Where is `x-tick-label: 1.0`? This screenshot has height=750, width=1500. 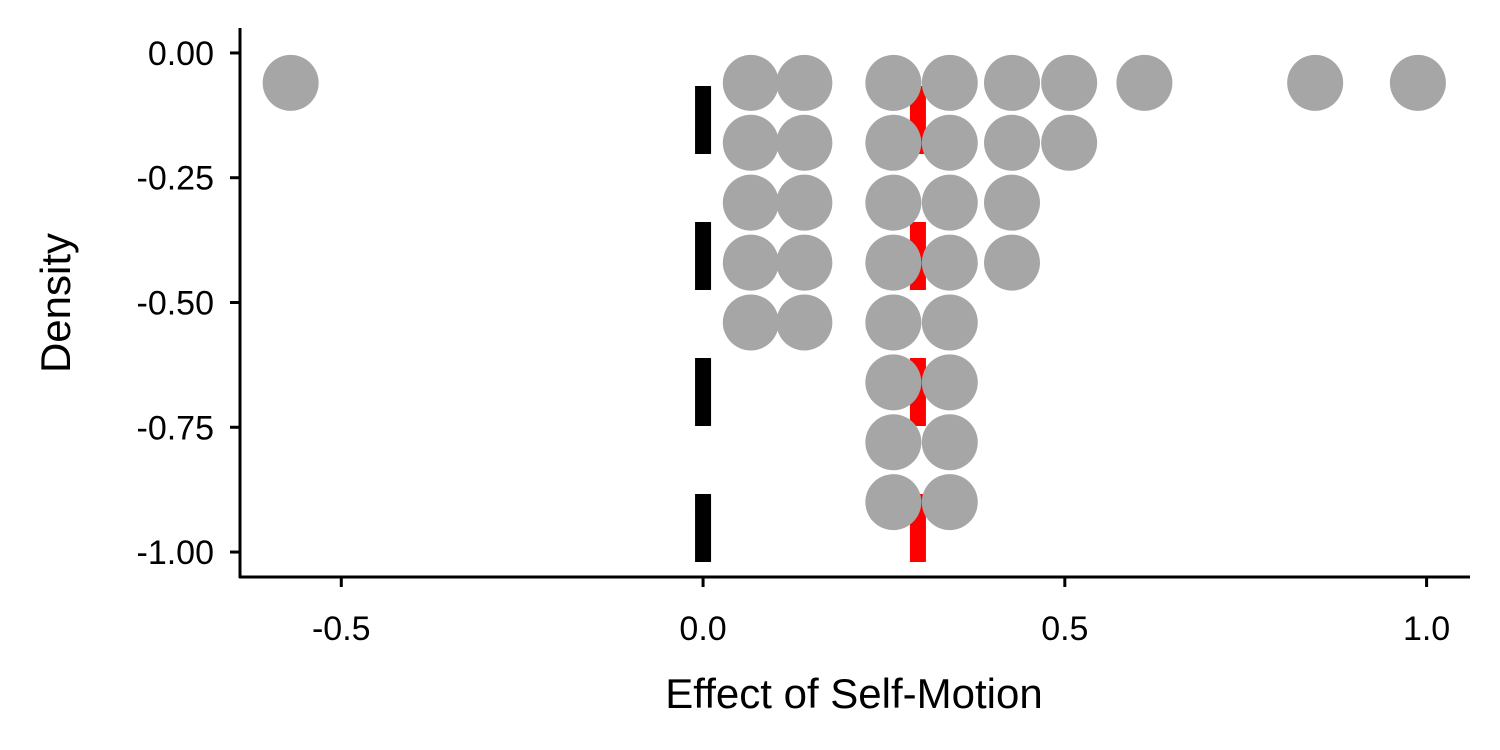 x-tick-label: 1.0 is located at coordinates (1426, 629).